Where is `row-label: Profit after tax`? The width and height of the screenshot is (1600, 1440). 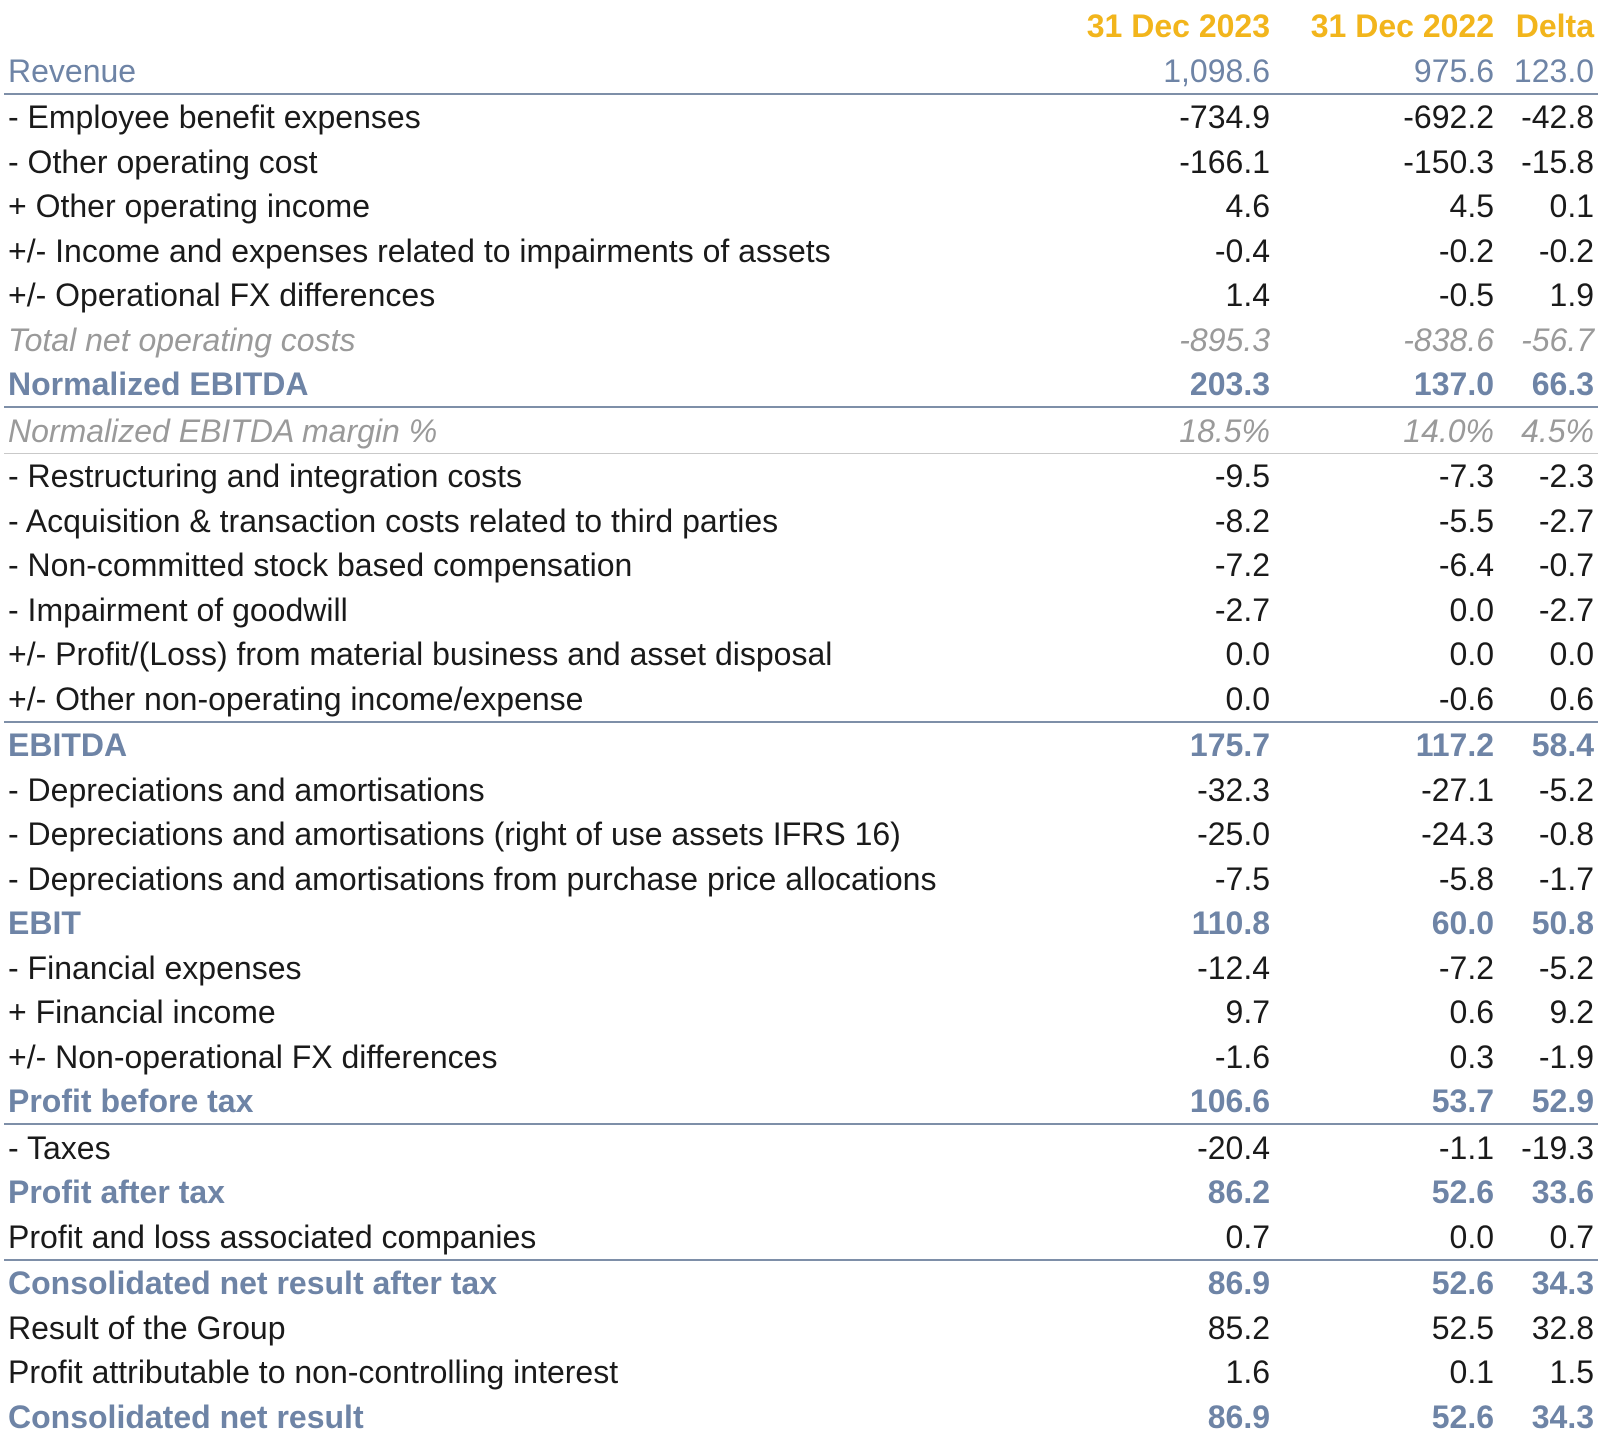 row-label: Profit after tax is located at coordinates (116, 1192).